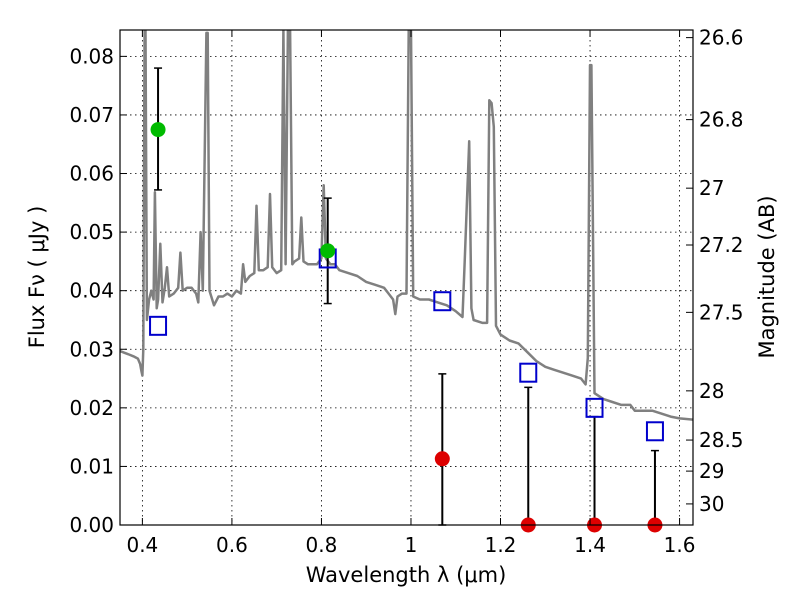 The width and height of the screenshot is (800, 600). I want to click on x-tick-labels: 0.4 0.6 0.8 1 1.2 1.4 1.6, so click(410, 545).